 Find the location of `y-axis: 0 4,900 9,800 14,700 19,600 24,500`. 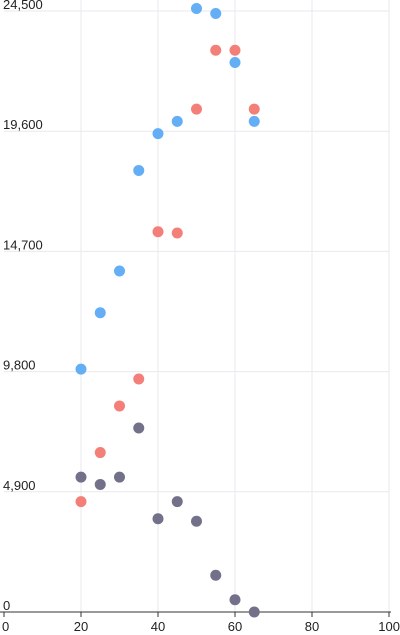

y-axis: 0 4,900 9,800 14,700 19,600 24,500 is located at coordinates (23, 306).